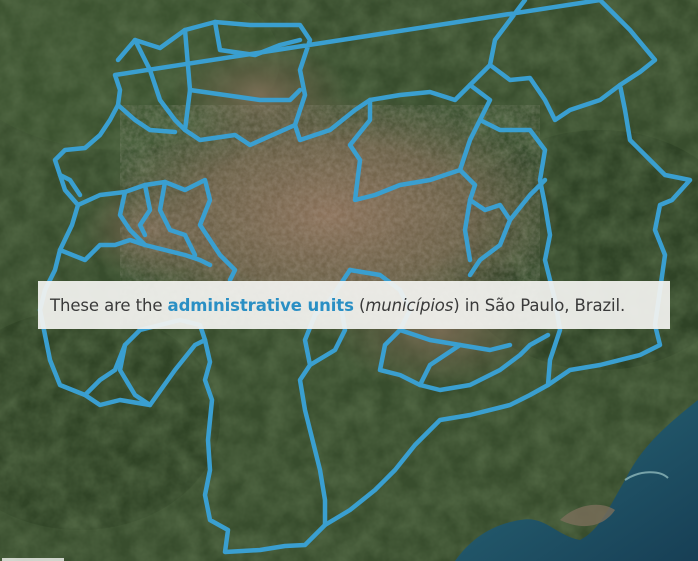  I want to click on scale-bar, so click(33, 559).